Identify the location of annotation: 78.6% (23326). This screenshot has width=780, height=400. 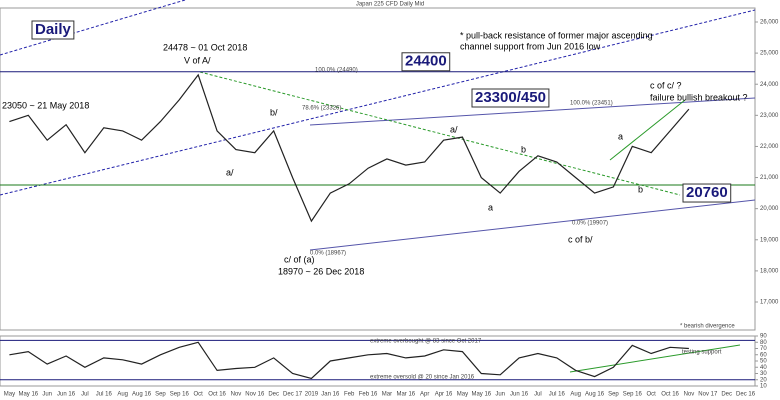
(321, 109).